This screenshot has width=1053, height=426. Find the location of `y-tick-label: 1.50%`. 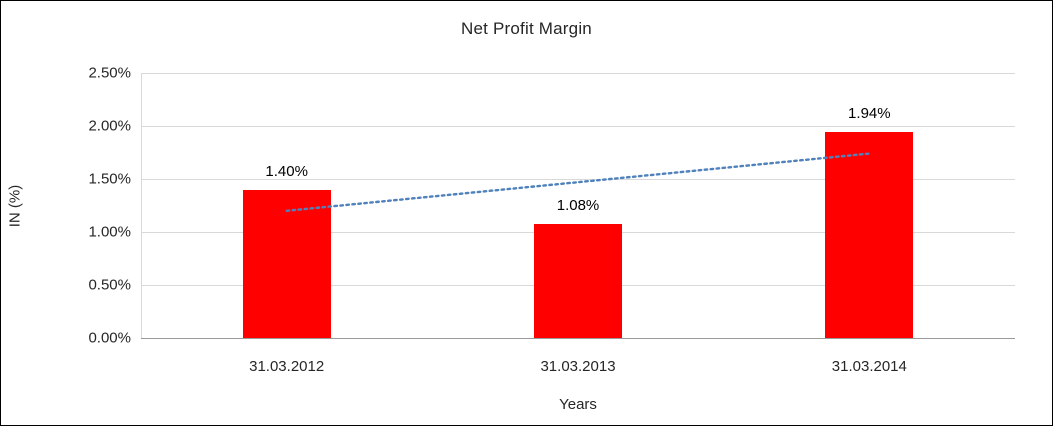

y-tick-label: 1.50% is located at coordinates (109, 179).